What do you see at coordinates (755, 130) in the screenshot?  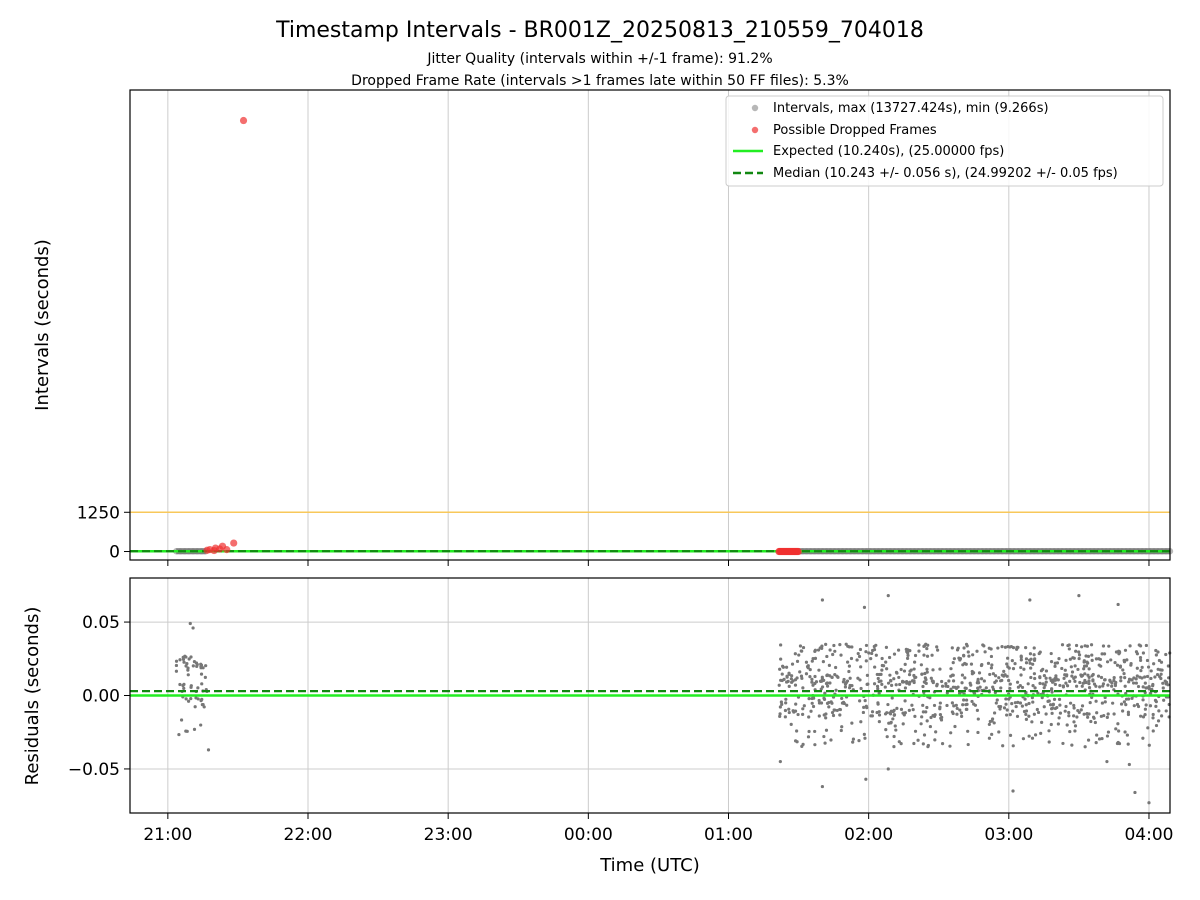 I see `legend-dropped-marker` at bounding box center [755, 130].